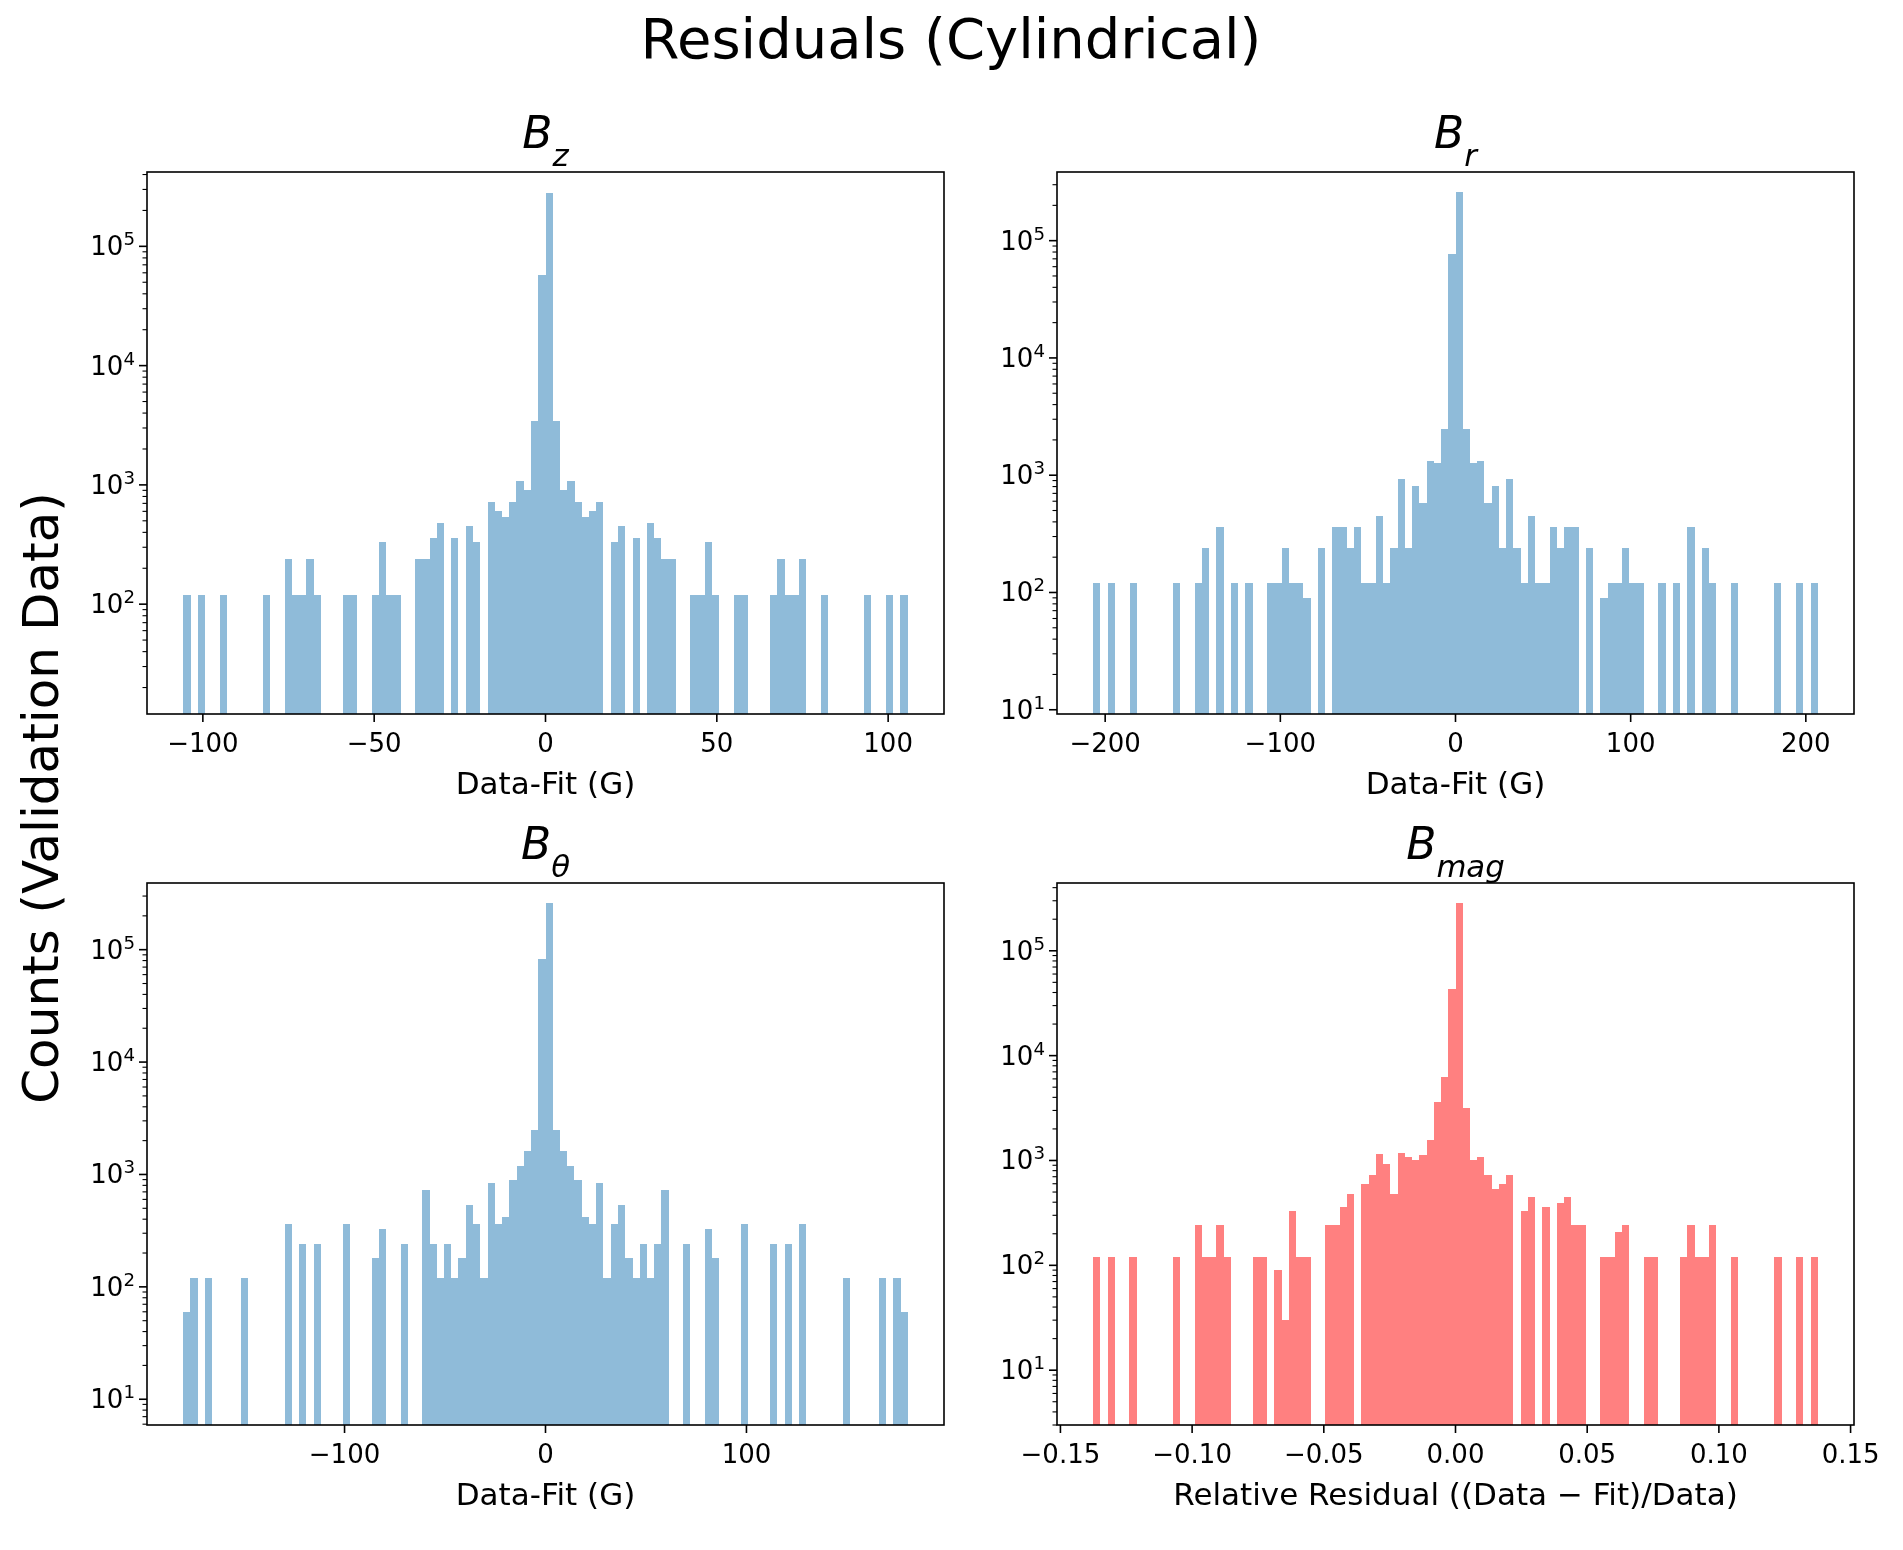  Describe the element at coordinates (1192, 1454) in the screenshot. I see `x-tick-label: −0.10` at that location.